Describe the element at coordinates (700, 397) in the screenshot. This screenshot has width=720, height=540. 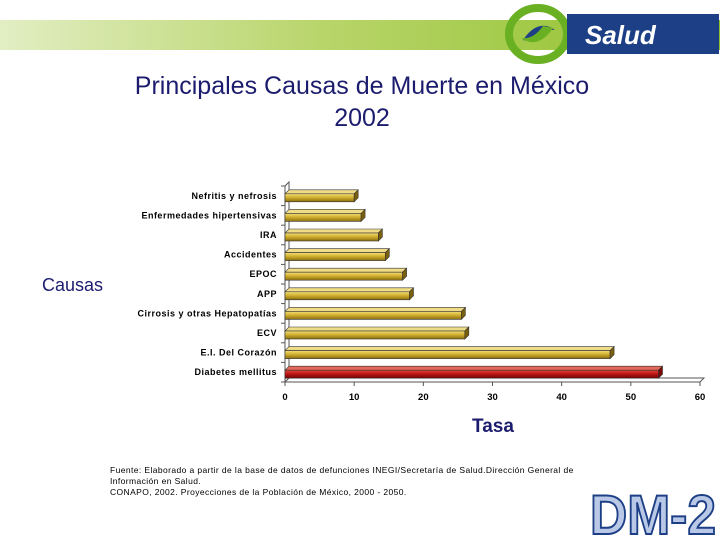
I see `x-tick-label: 60` at that location.